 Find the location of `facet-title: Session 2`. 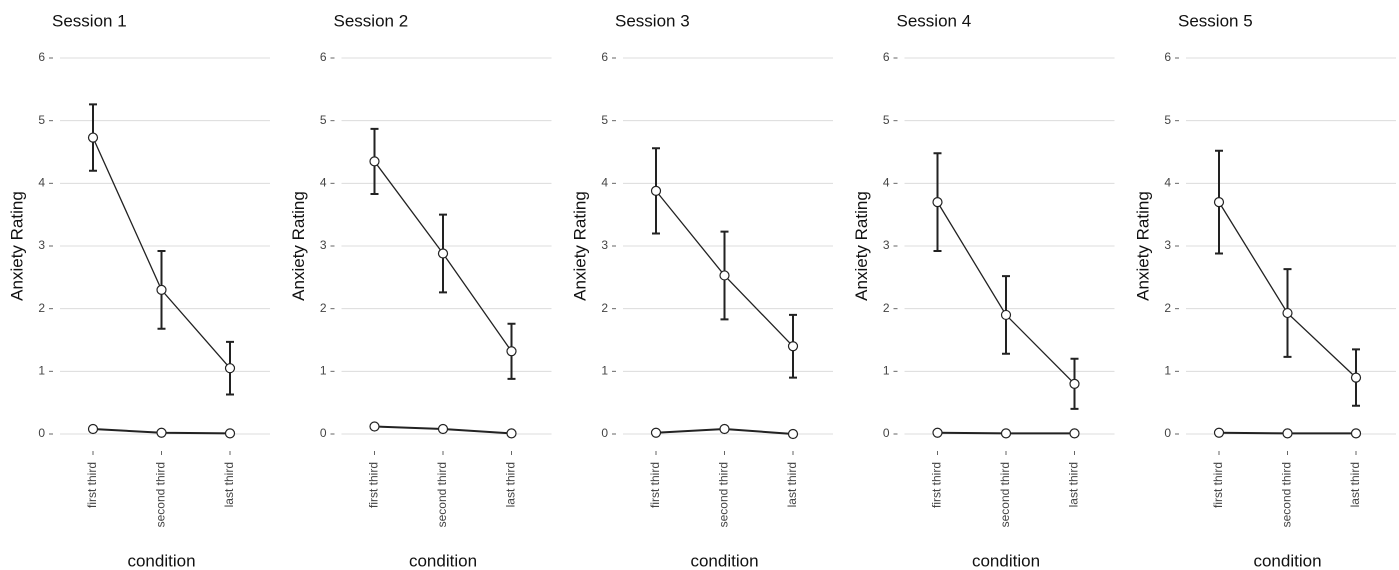

facet-title: Session 2 is located at coordinates (371, 20).